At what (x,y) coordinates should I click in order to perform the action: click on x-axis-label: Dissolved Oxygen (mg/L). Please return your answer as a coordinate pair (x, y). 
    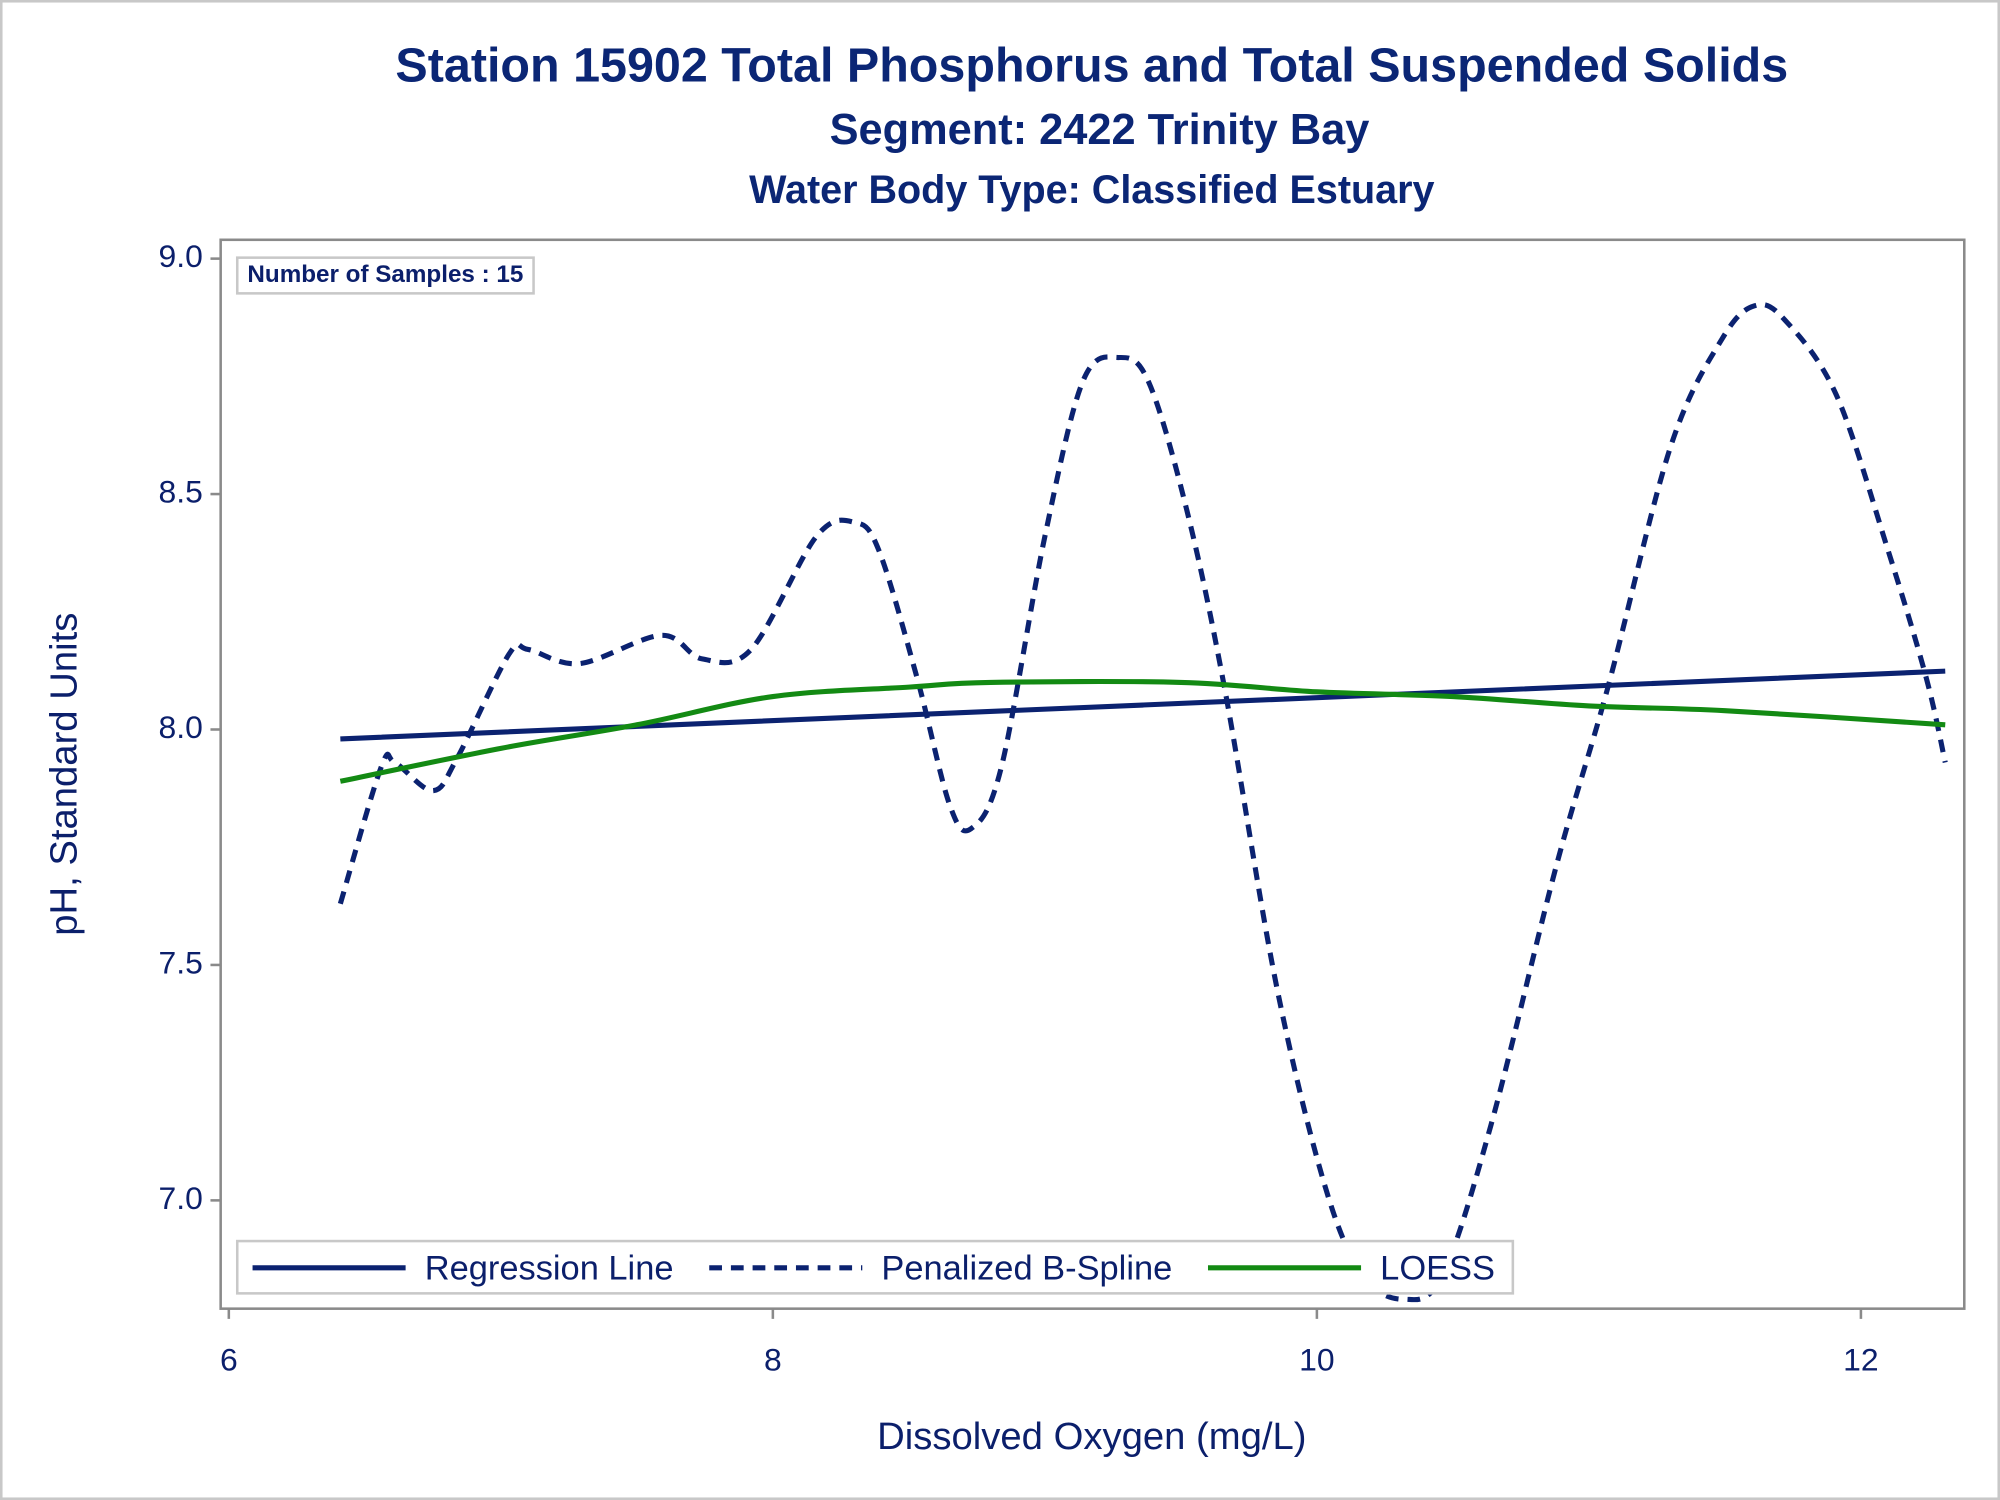
    Looking at the image, I should click on (1091, 1436).